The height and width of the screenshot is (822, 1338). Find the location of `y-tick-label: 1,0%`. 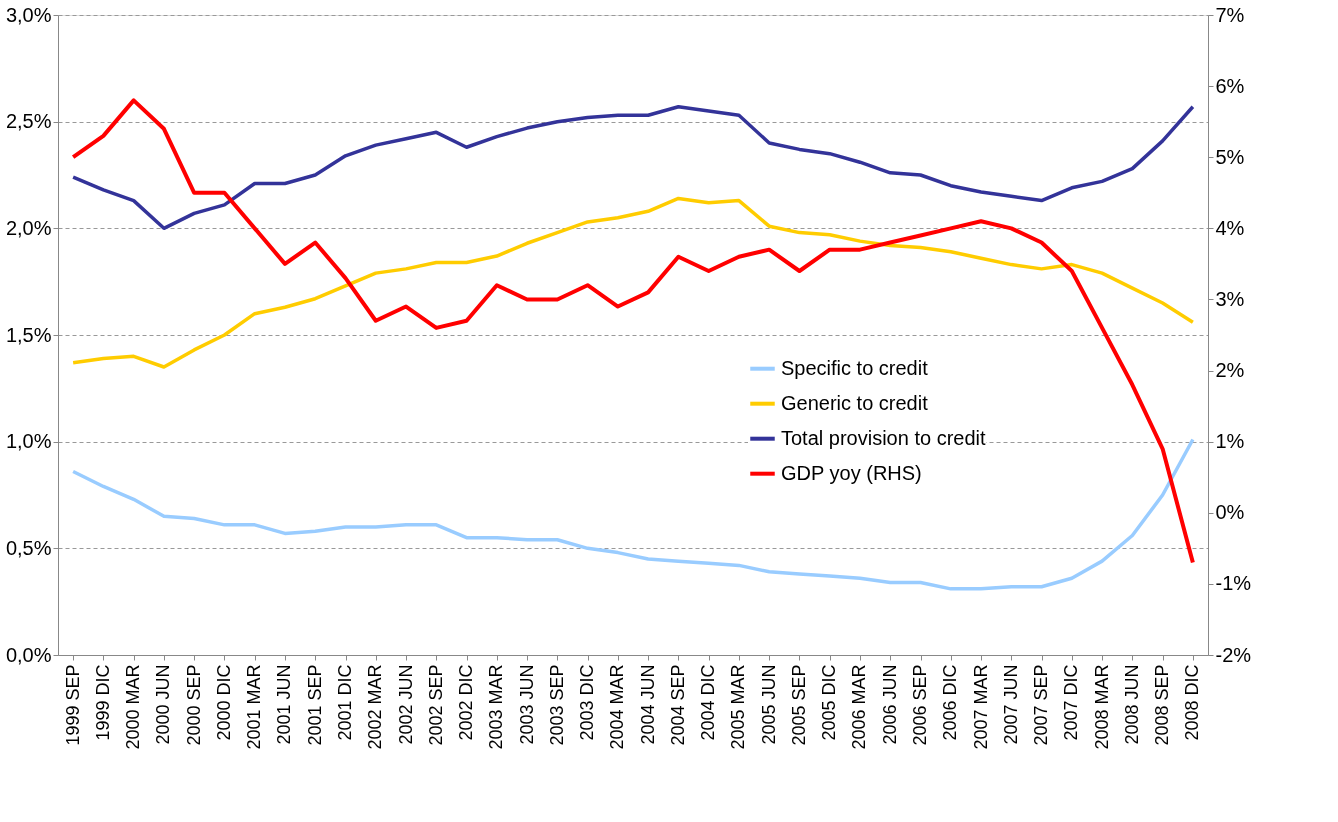

y-tick-label: 1,0% is located at coordinates (28, 441).